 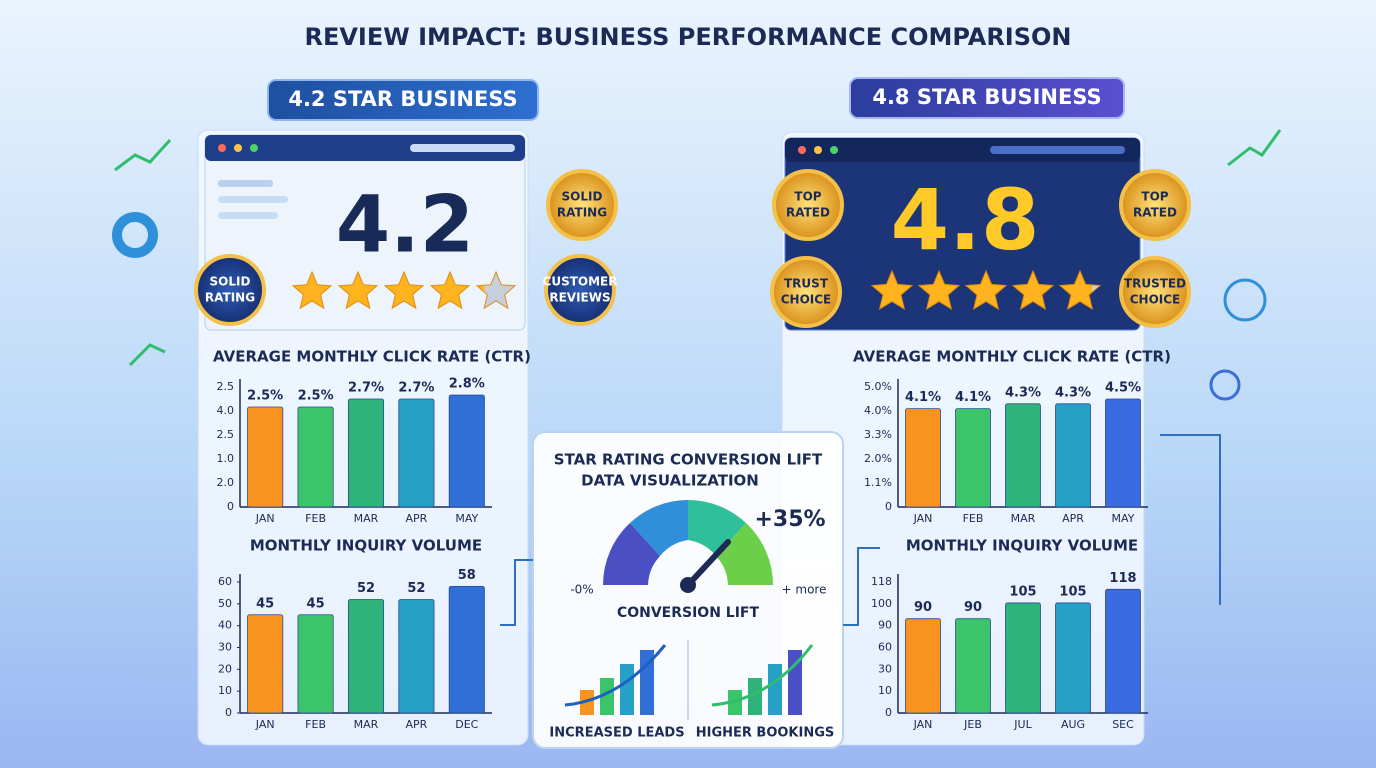 What do you see at coordinates (973, 397) in the screenshot?
I see `value-label: 4.1%` at bounding box center [973, 397].